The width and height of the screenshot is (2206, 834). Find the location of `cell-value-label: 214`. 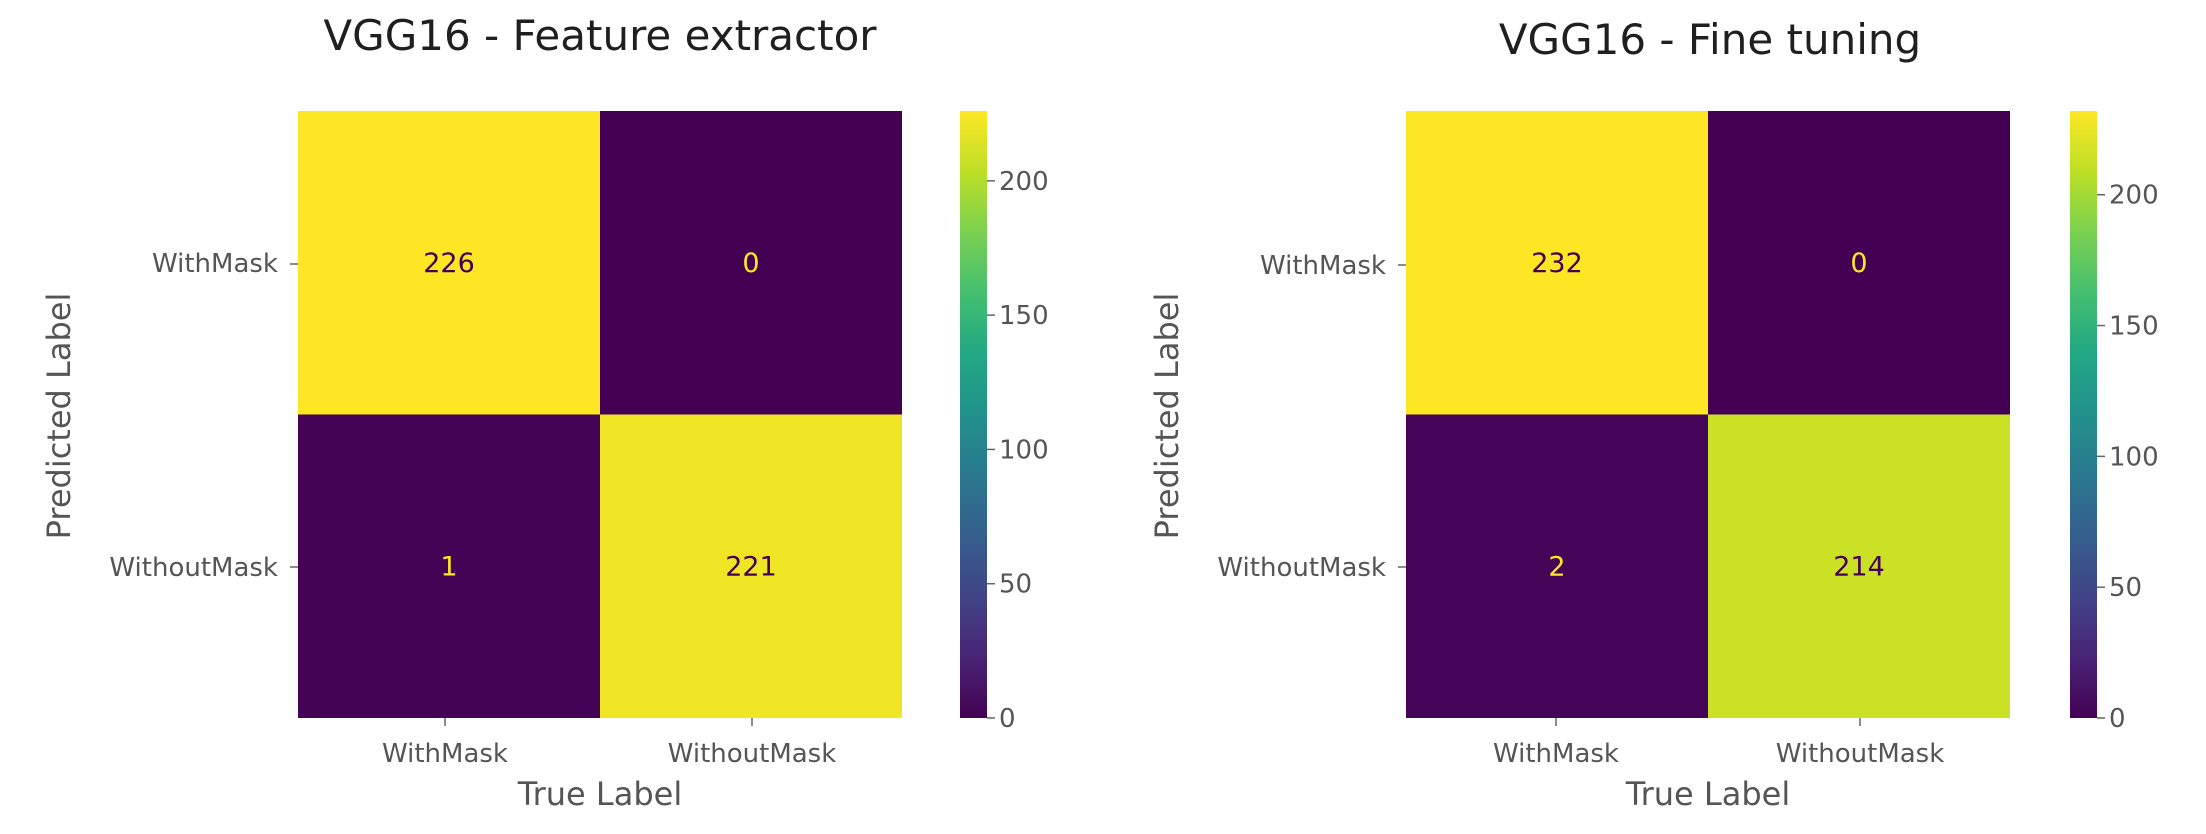

cell-value-label: 214 is located at coordinates (1859, 566).